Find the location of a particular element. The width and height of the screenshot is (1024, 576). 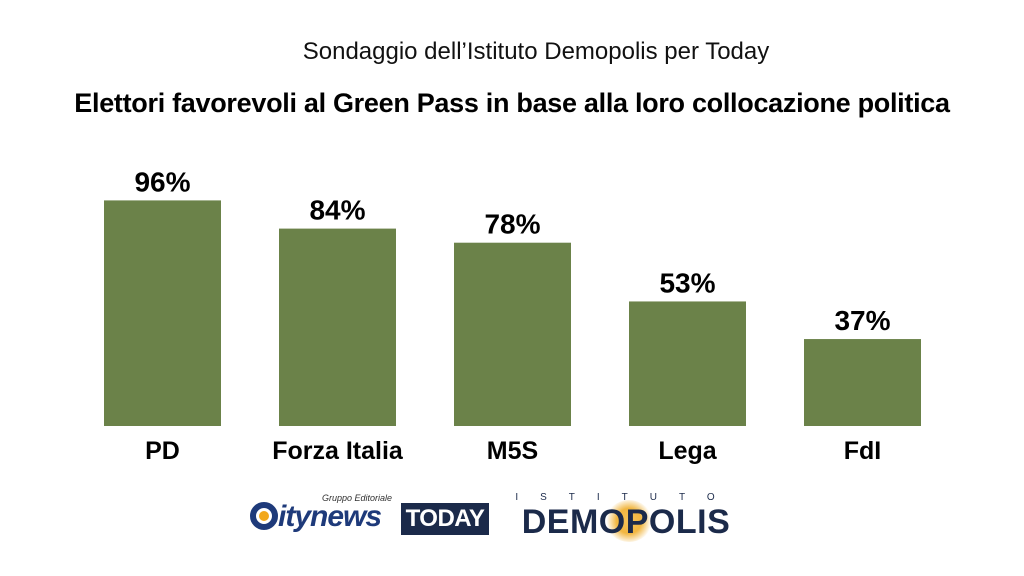

citynews-logo: Gruppo Editoriale itynews is located at coordinates (320, 515).